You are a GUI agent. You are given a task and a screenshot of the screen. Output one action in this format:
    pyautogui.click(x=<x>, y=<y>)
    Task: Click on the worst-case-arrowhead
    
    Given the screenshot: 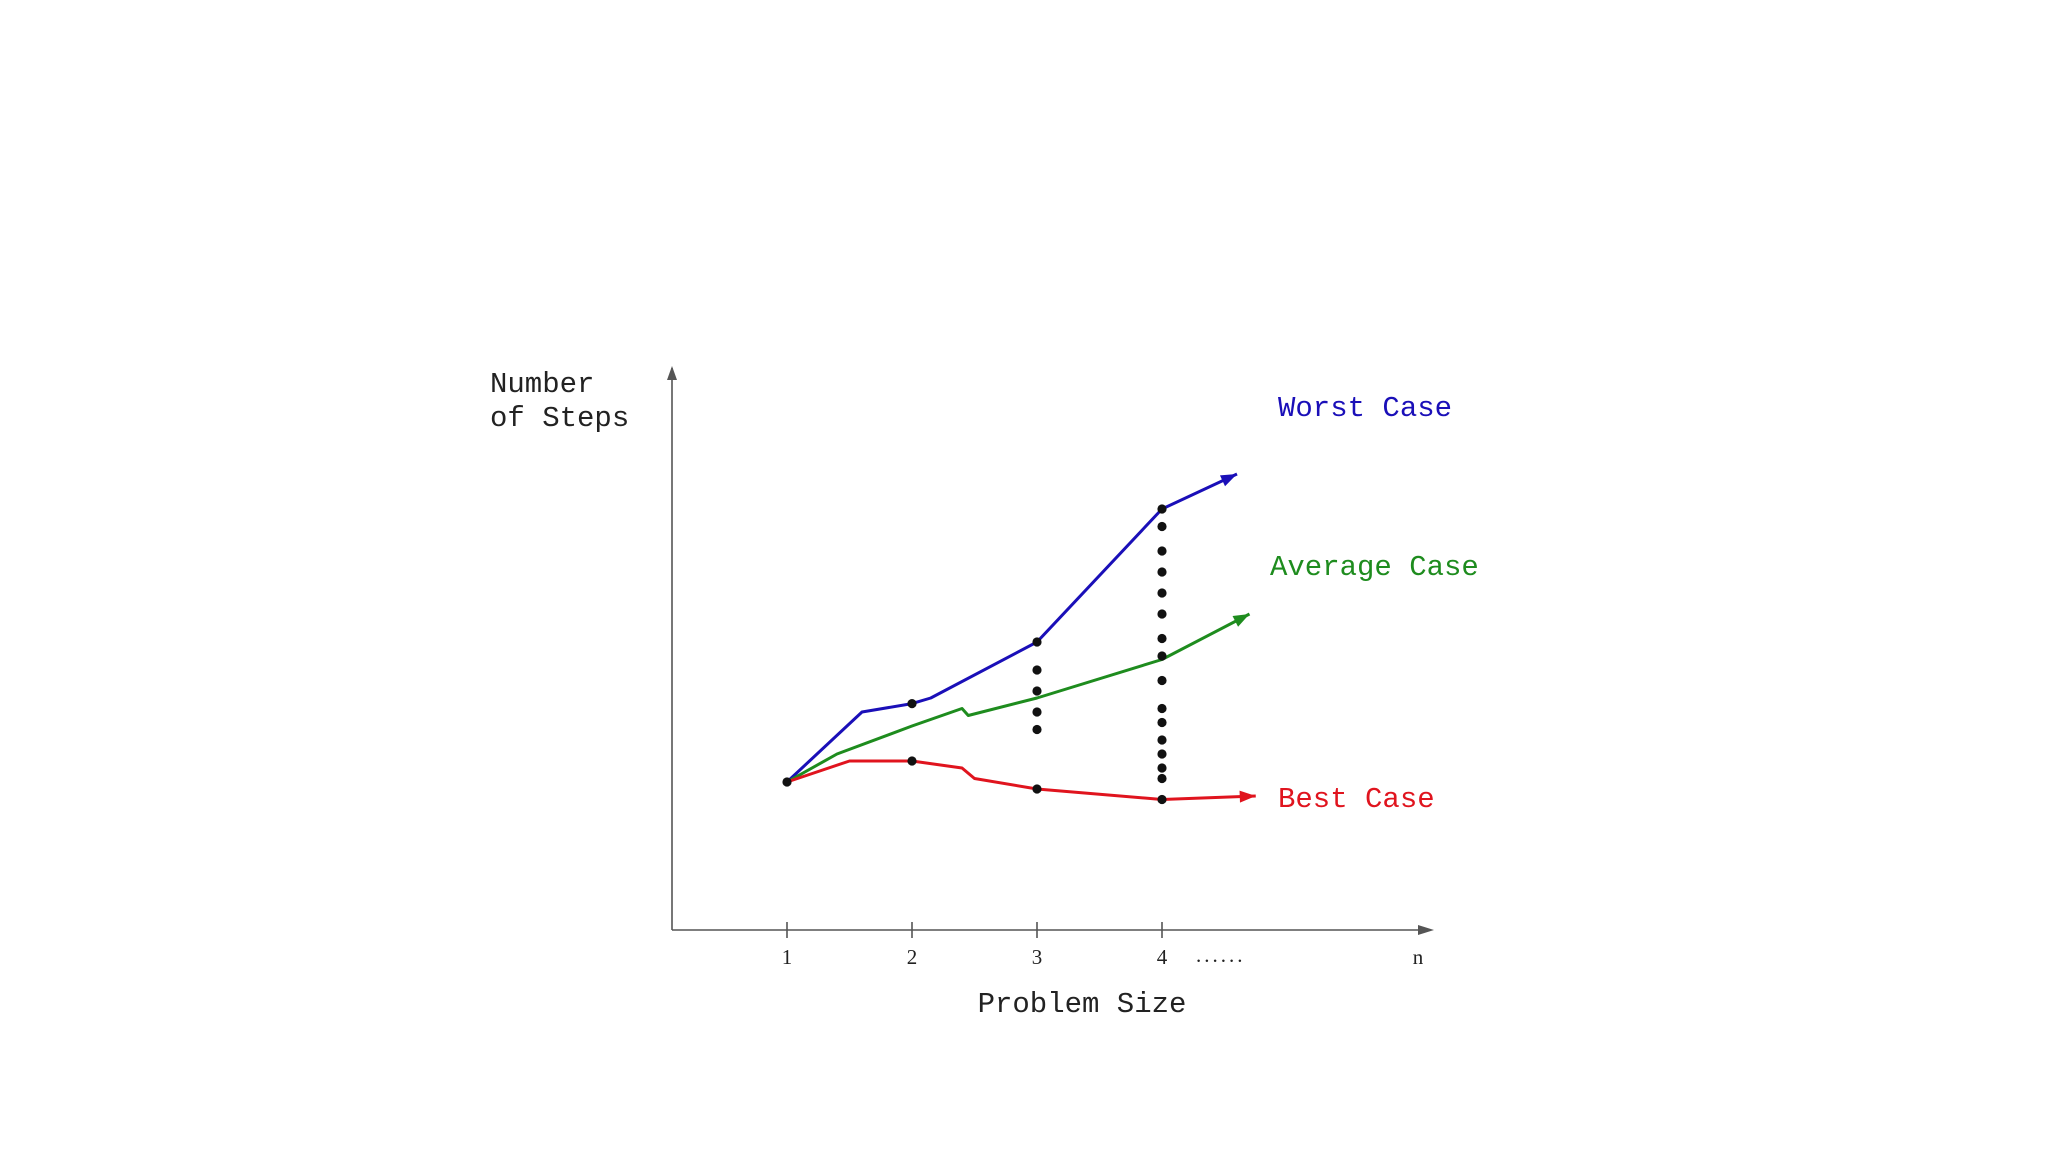 What is the action you would take?
    pyautogui.click(x=1228, y=480)
    